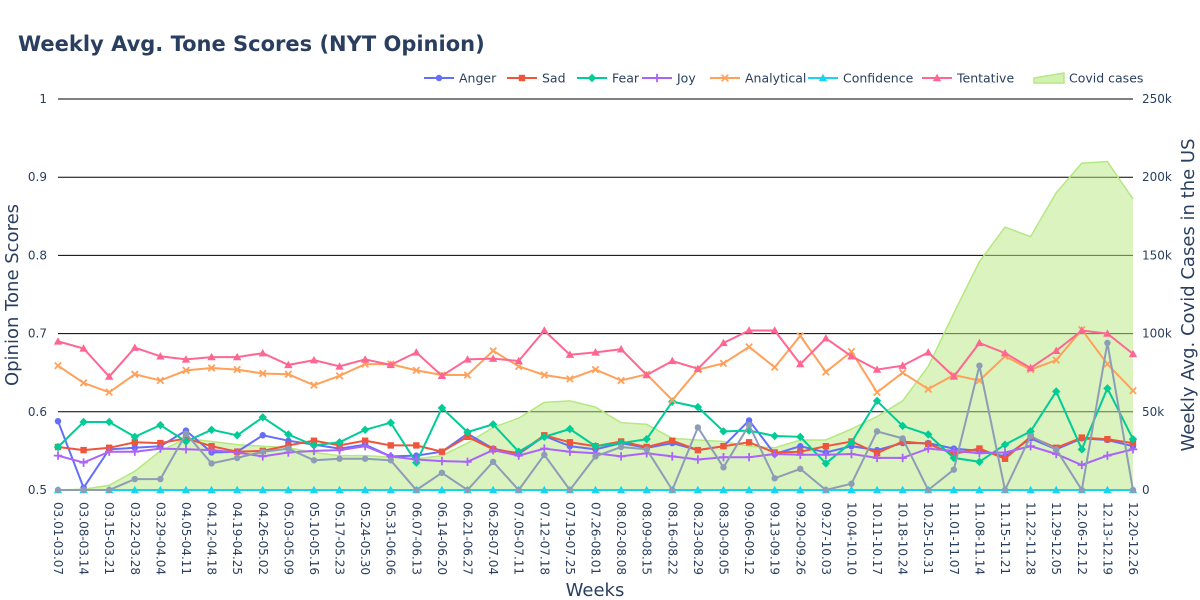  Describe the element at coordinates (903, 538) in the screenshot. I see `x-tick-label: 10.18-10.24` at that location.